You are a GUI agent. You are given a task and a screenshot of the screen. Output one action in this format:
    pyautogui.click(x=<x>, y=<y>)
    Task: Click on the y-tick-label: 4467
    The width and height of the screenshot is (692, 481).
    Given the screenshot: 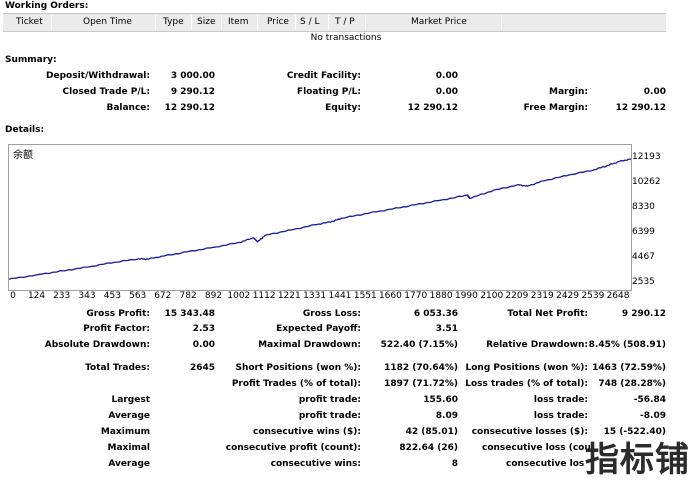 What is the action you would take?
    pyautogui.click(x=643, y=256)
    